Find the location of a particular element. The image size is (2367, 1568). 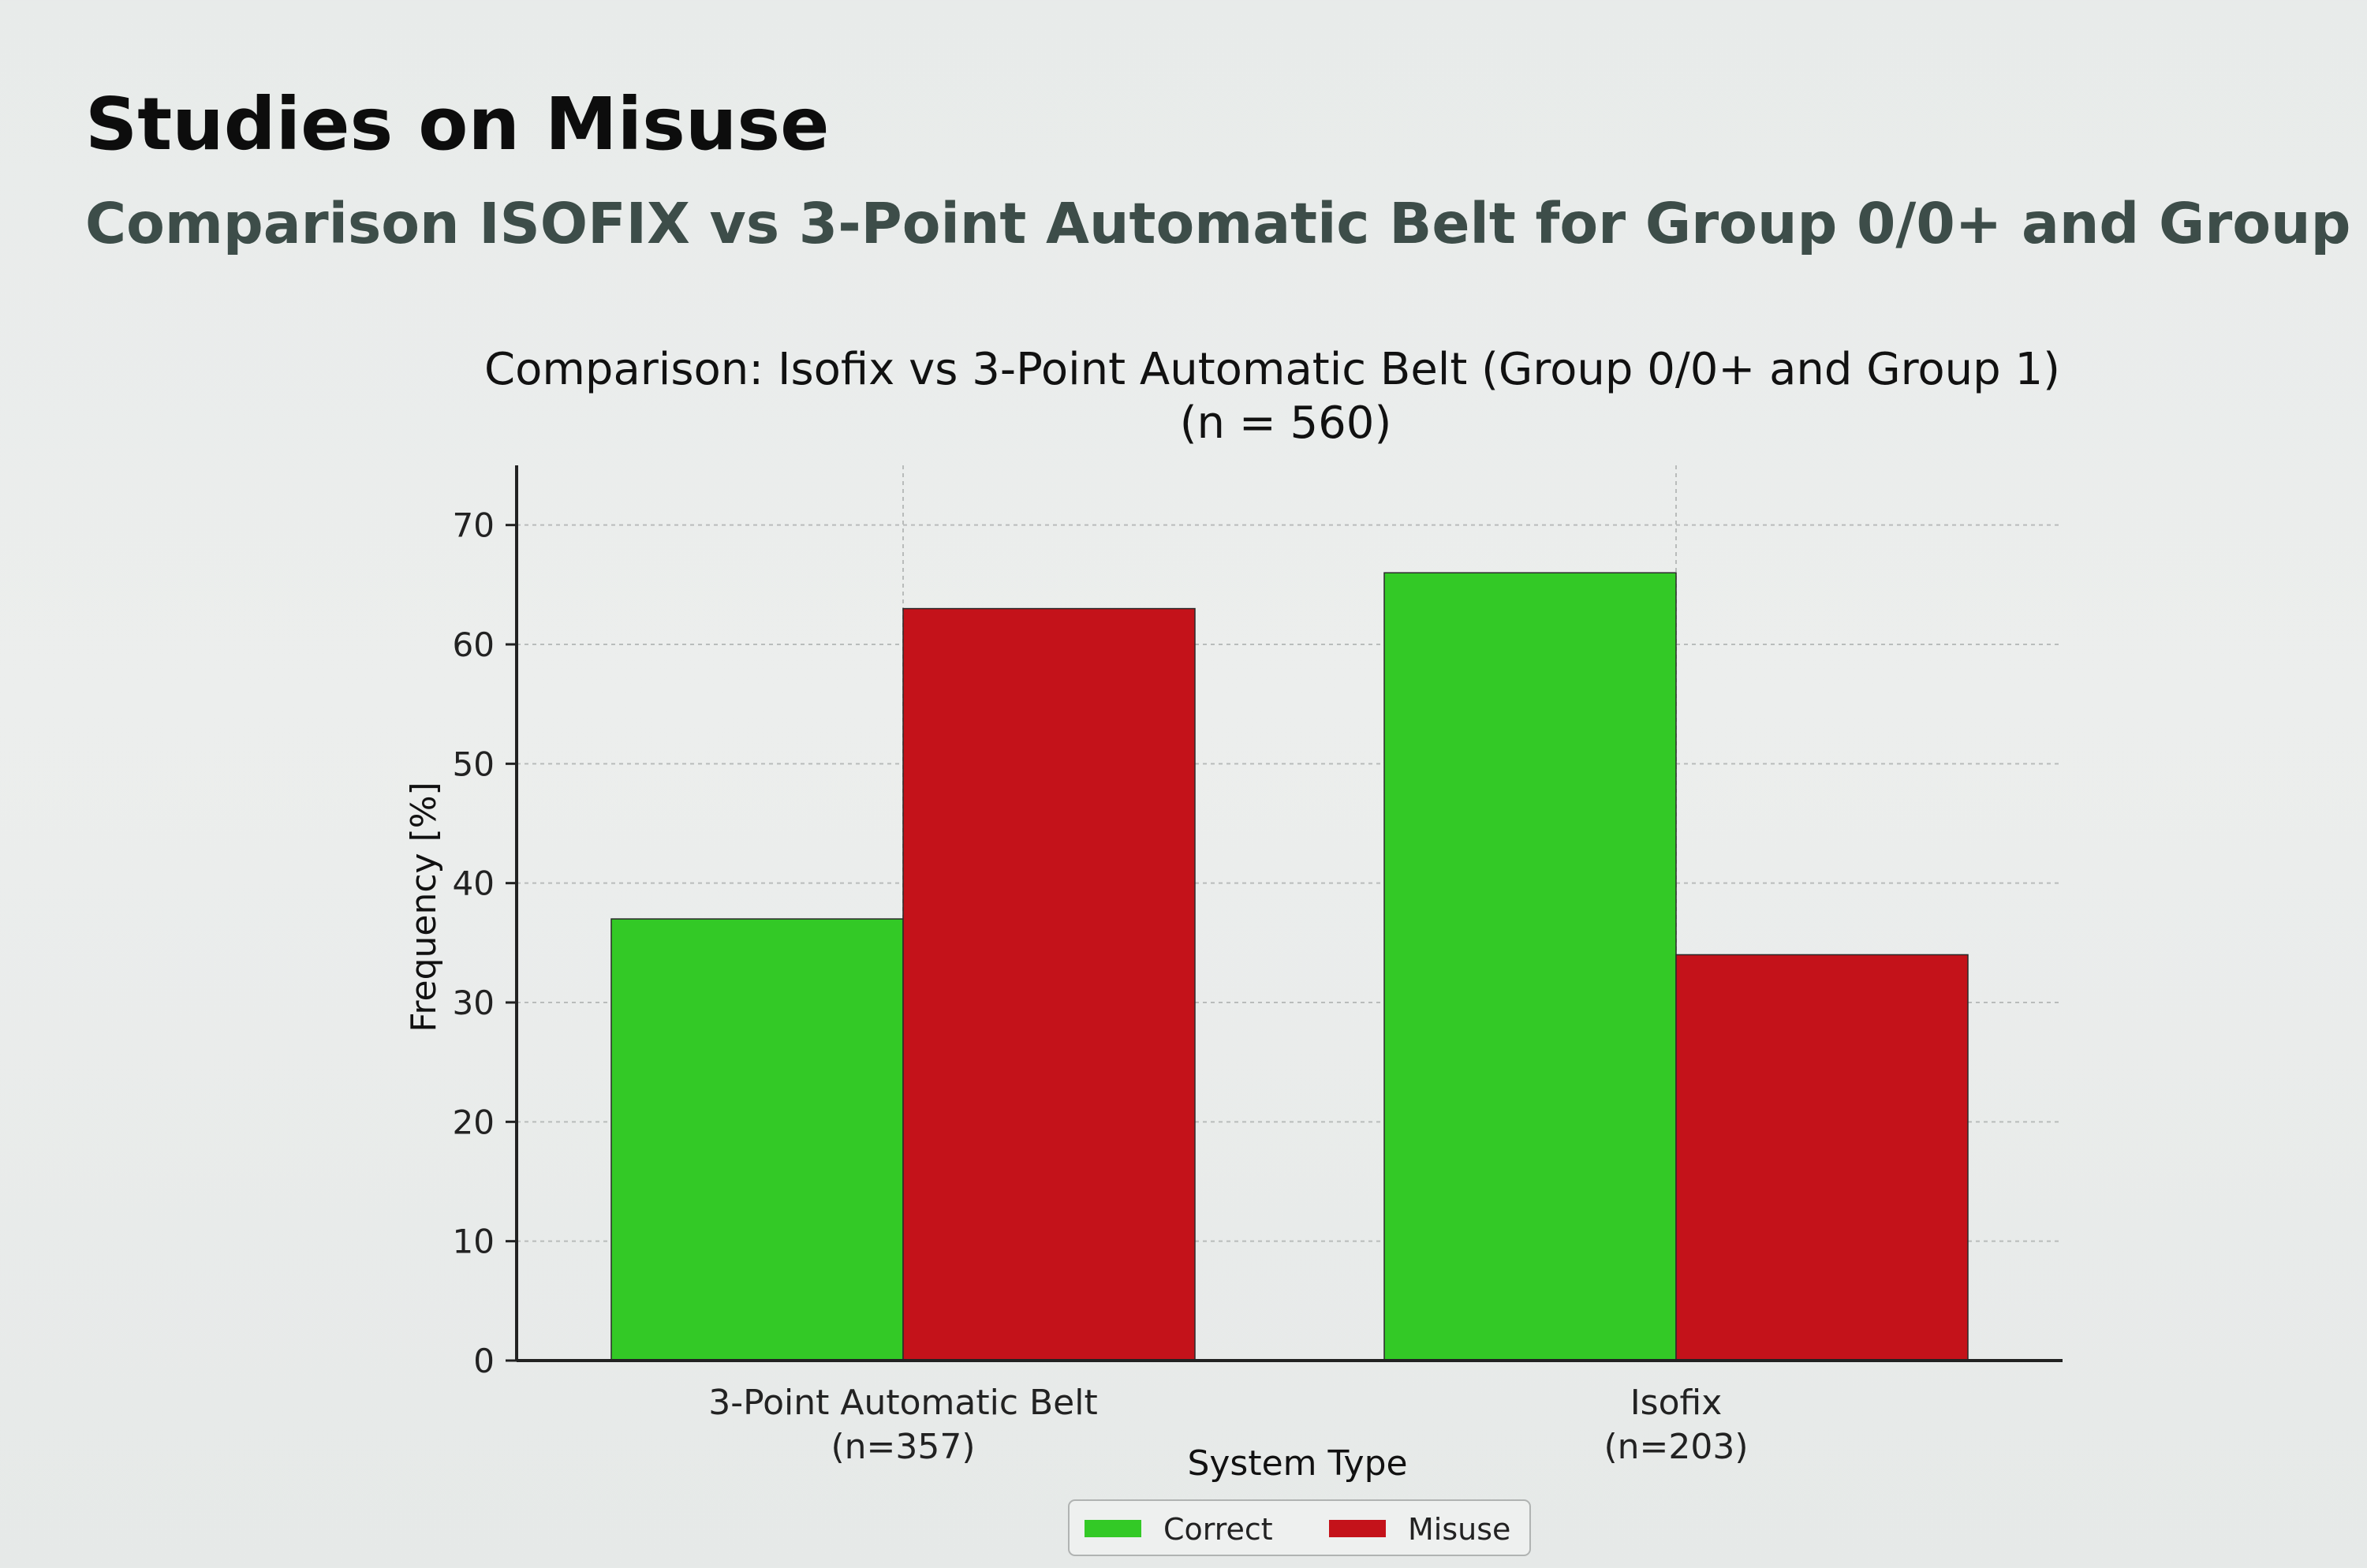

slide-title: Studies on Misuse is located at coordinates (457, 124).